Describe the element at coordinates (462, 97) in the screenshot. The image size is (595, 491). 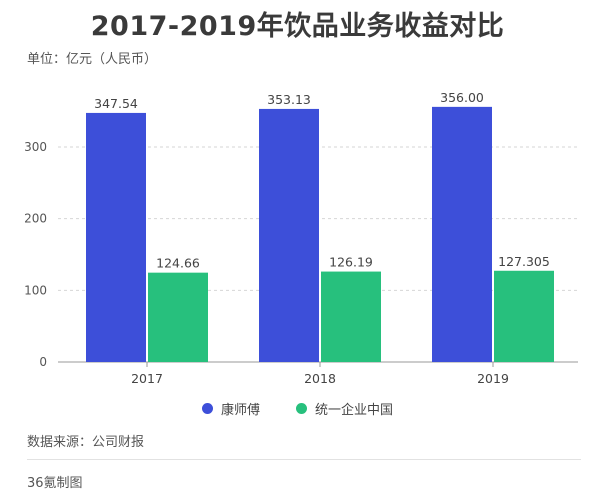
I see `data-label: 356.00` at that location.